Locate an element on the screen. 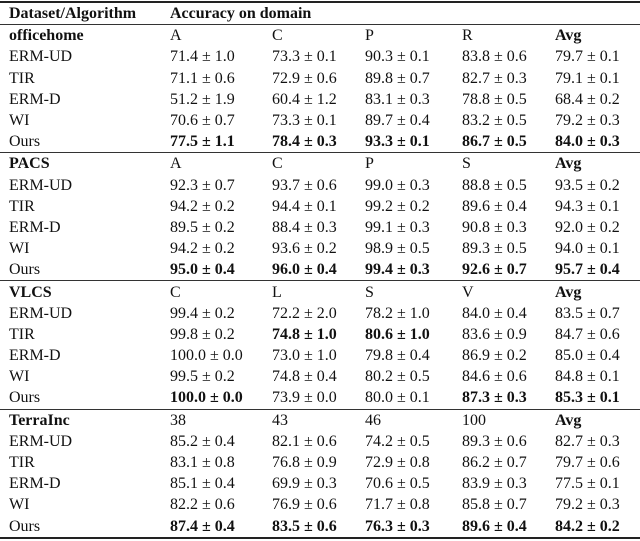 The height and width of the screenshot is (541, 640). accuracy-cell: 87.3 ± 0.3 is located at coordinates (494, 398).